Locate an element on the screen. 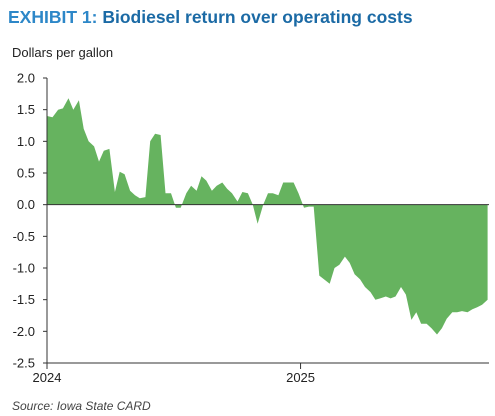 The width and height of the screenshot is (495, 416). y-axis-label: Dollars per gallon is located at coordinates (63, 52).